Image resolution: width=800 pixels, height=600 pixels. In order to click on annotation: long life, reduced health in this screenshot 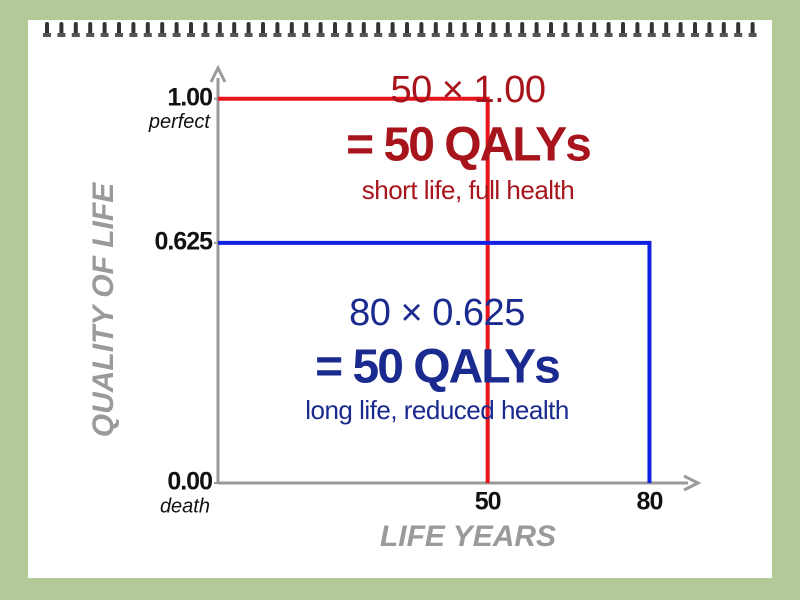, I will do `click(437, 410)`.